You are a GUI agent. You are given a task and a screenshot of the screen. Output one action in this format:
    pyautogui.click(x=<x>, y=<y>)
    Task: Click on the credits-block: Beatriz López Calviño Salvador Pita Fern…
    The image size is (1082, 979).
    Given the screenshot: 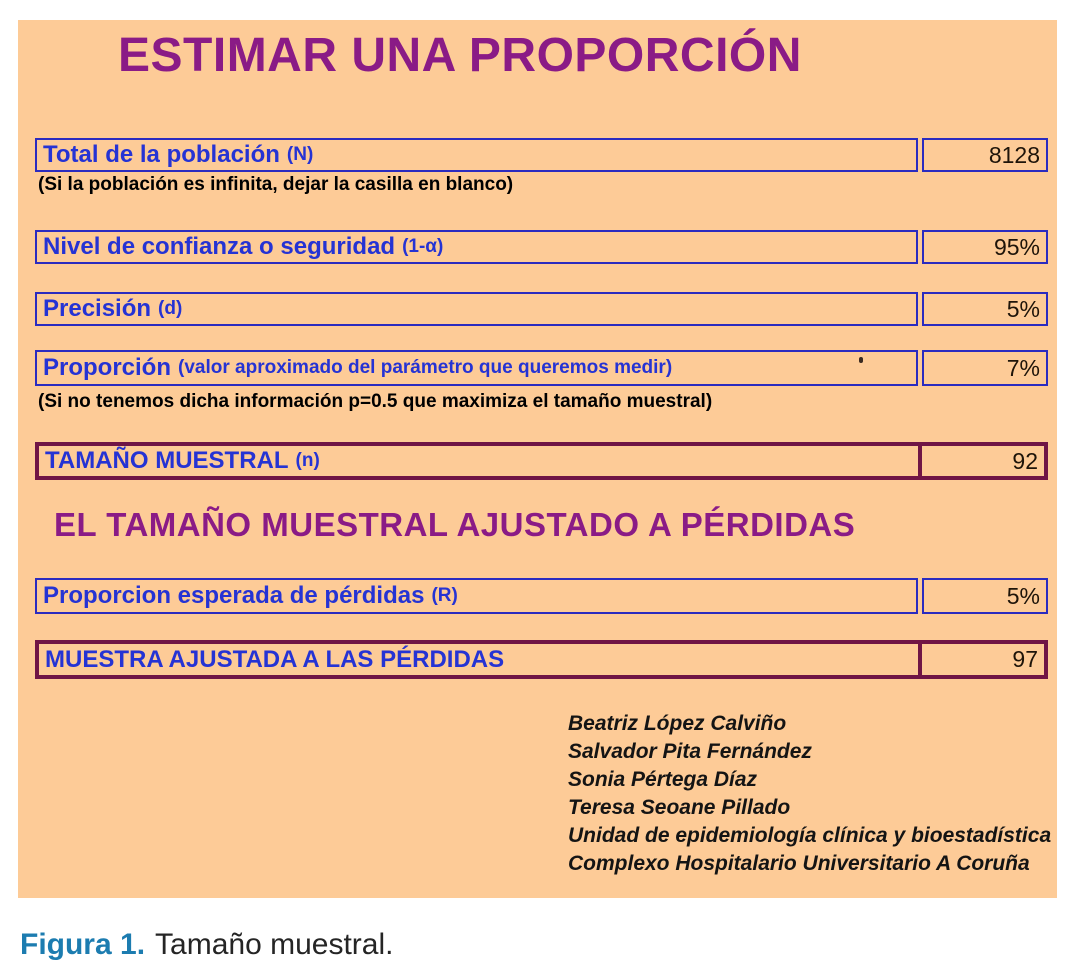 What is the action you would take?
    pyautogui.click(x=809, y=794)
    